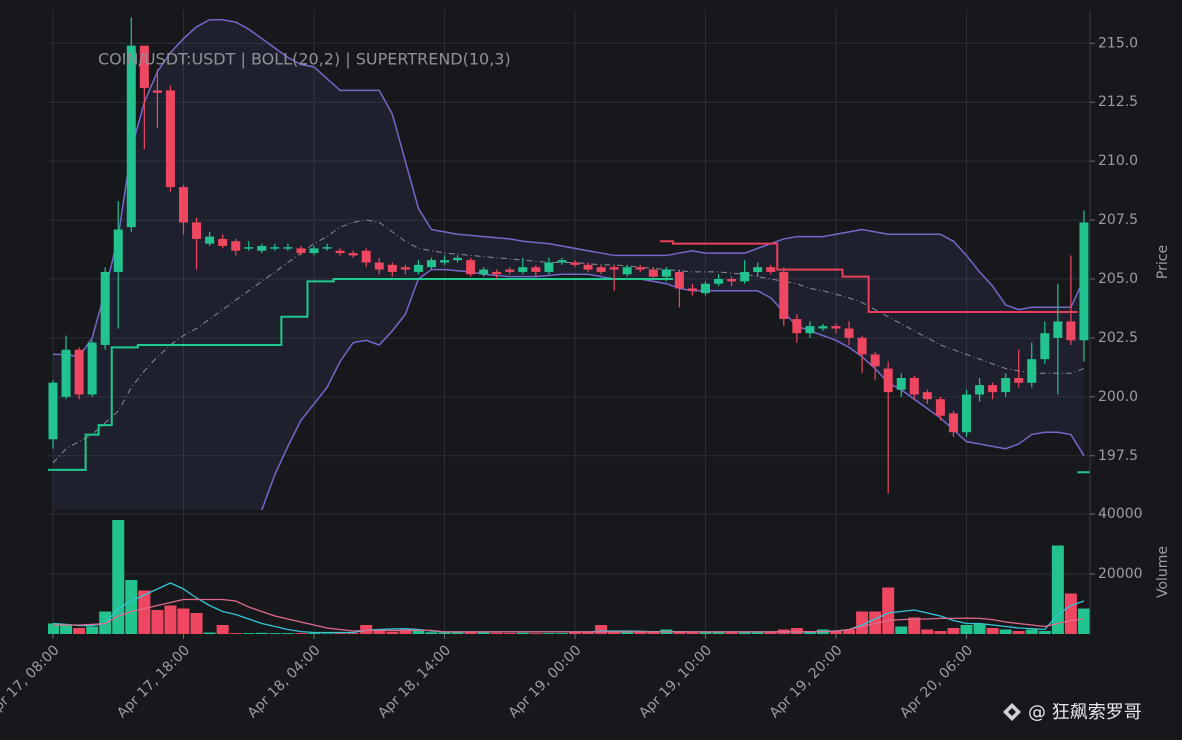  What do you see at coordinates (1012, 712) in the screenshot?
I see `watermark-icon` at bounding box center [1012, 712].